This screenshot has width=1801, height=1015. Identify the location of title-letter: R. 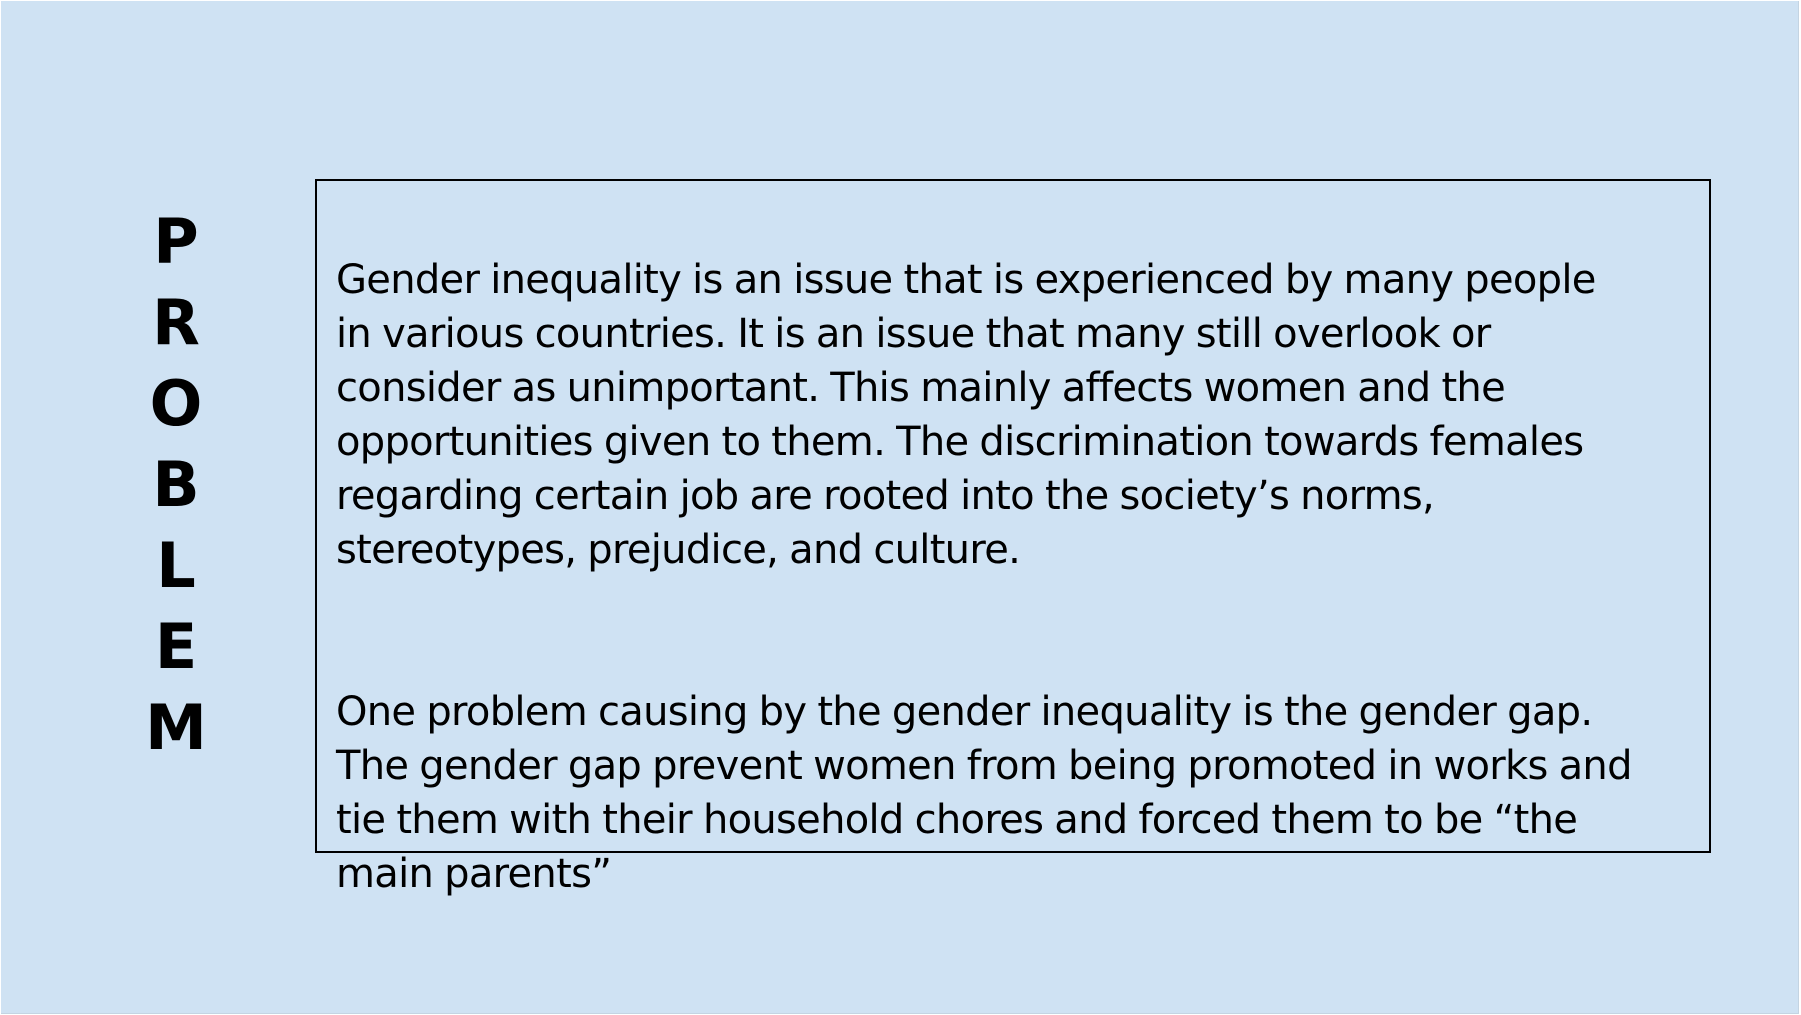
(176, 322).